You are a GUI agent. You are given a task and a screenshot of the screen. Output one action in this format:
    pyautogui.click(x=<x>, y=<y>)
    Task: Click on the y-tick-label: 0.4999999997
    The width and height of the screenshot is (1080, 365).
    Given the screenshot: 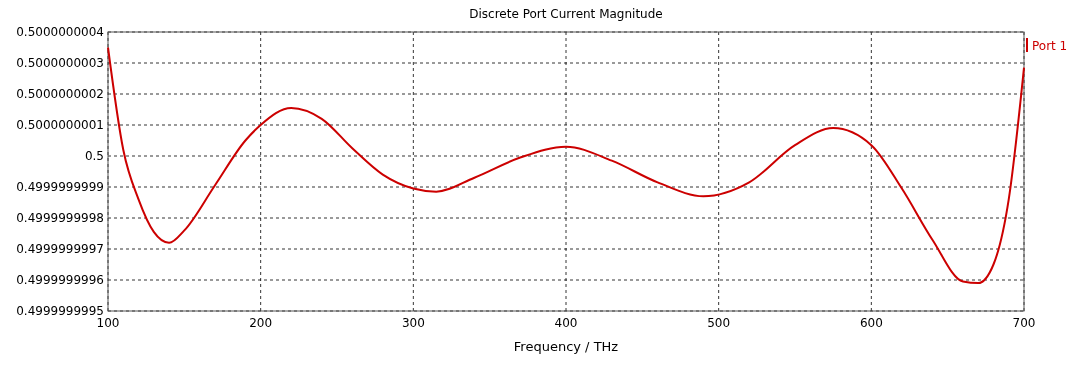 What is the action you would take?
    pyautogui.click(x=60, y=249)
    